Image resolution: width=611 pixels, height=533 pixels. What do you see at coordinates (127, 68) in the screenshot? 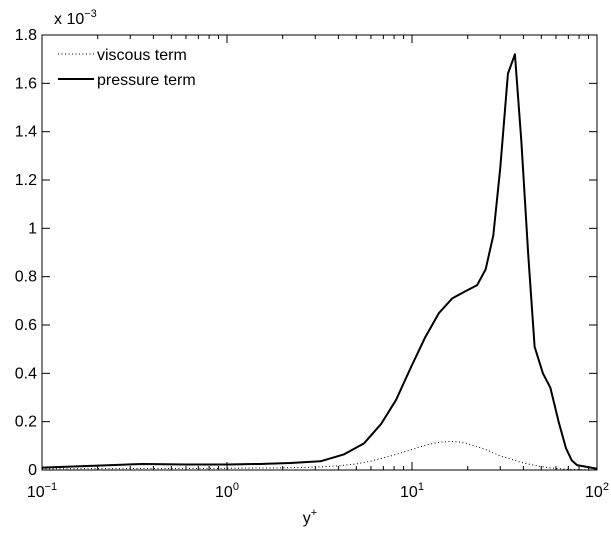
I see `legend: viscous term pressure term` at bounding box center [127, 68].